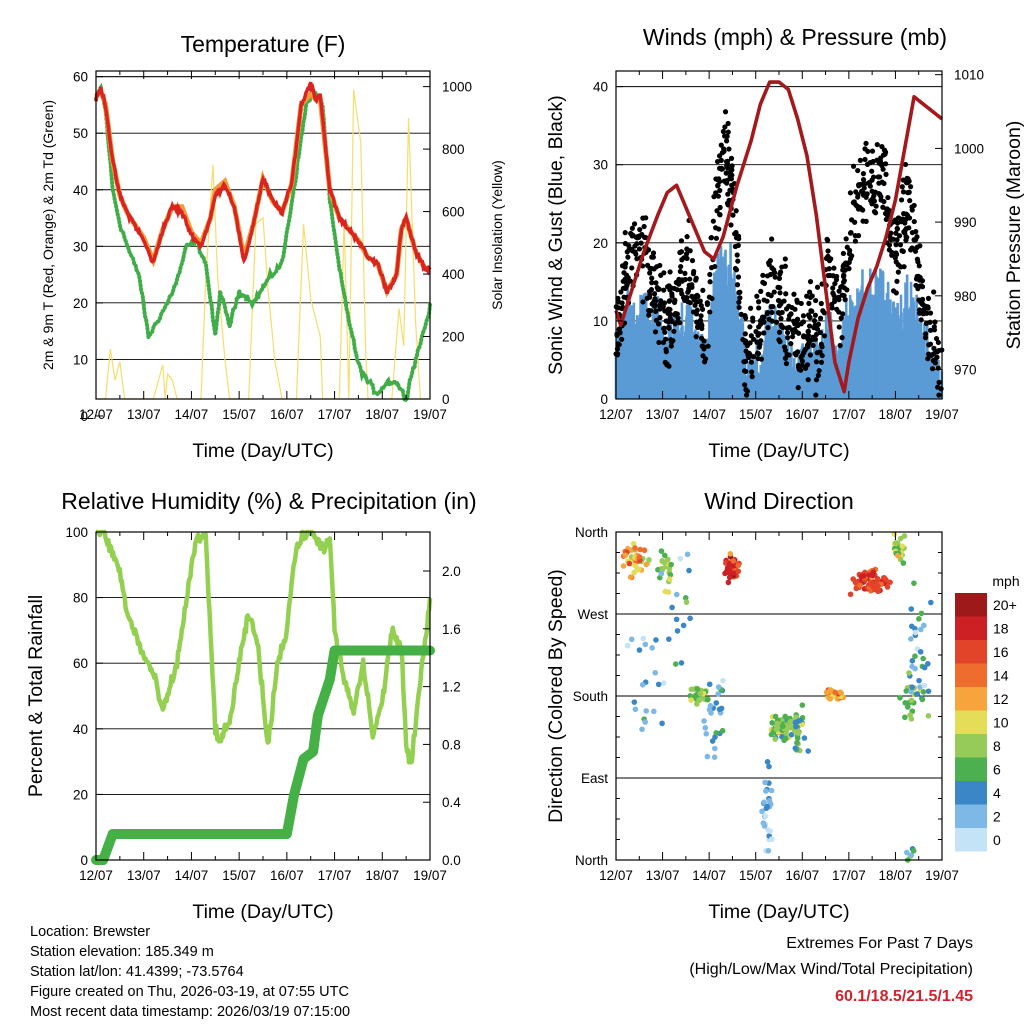 This screenshot has width=1024, height=1024. I want to click on series-2m-temperature, so click(263, 188).